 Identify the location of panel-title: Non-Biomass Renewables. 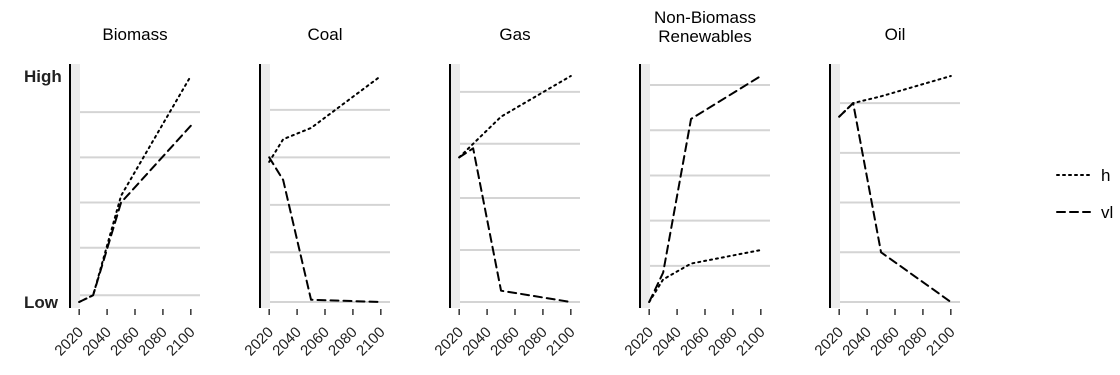
(705, 27).